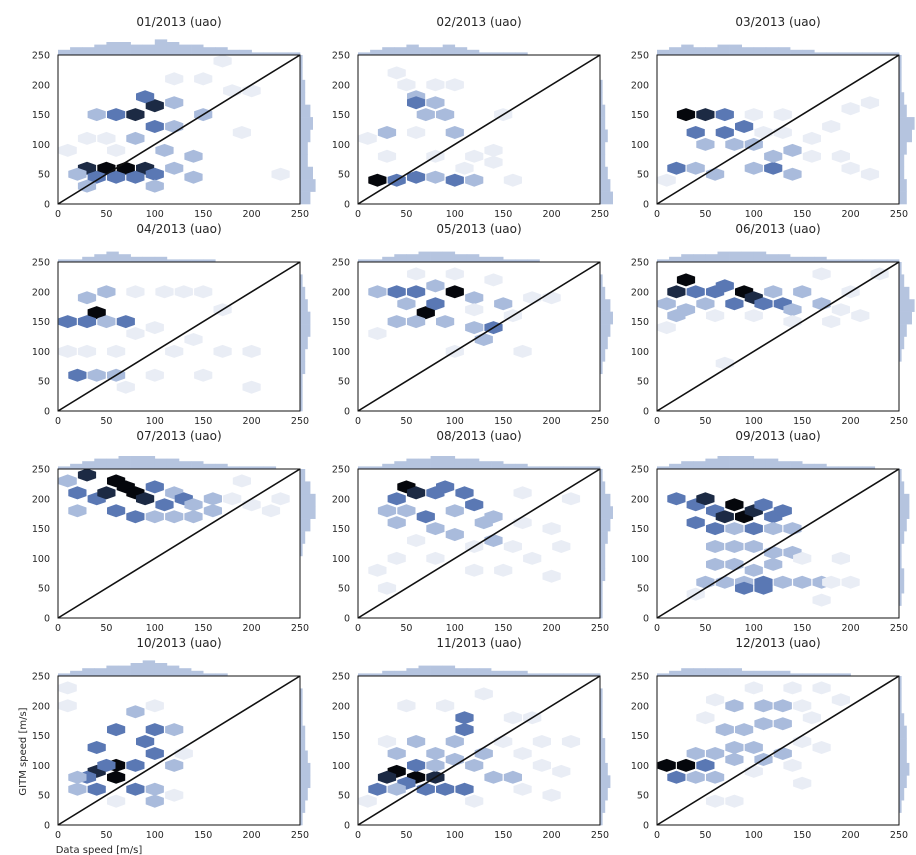  What do you see at coordinates (777, 229) in the screenshot?
I see `subplot-title: 06/2013 (uao)` at bounding box center [777, 229].